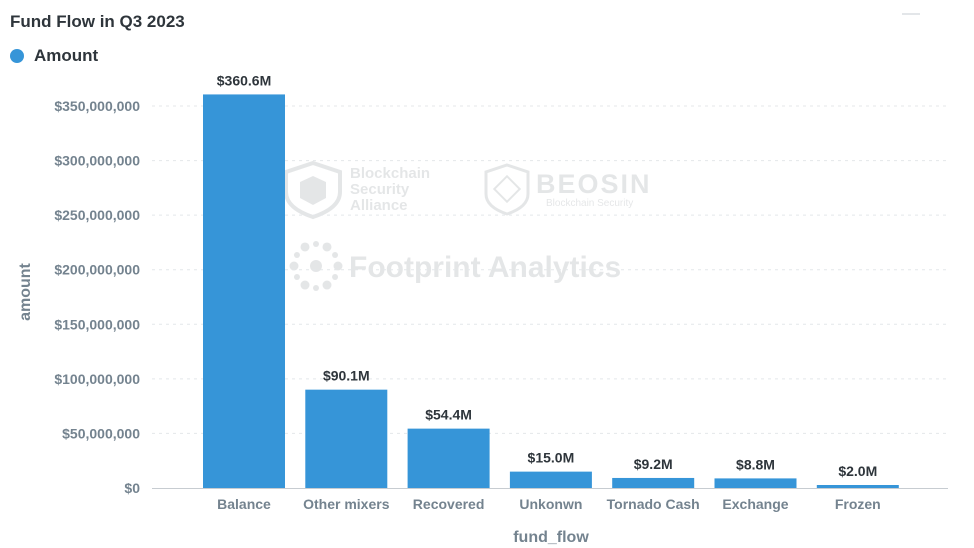 The image size is (974, 548). What do you see at coordinates (97, 106) in the screenshot?
I see `y-tick-label: $350,000,000` at bounding box center [97, 106].